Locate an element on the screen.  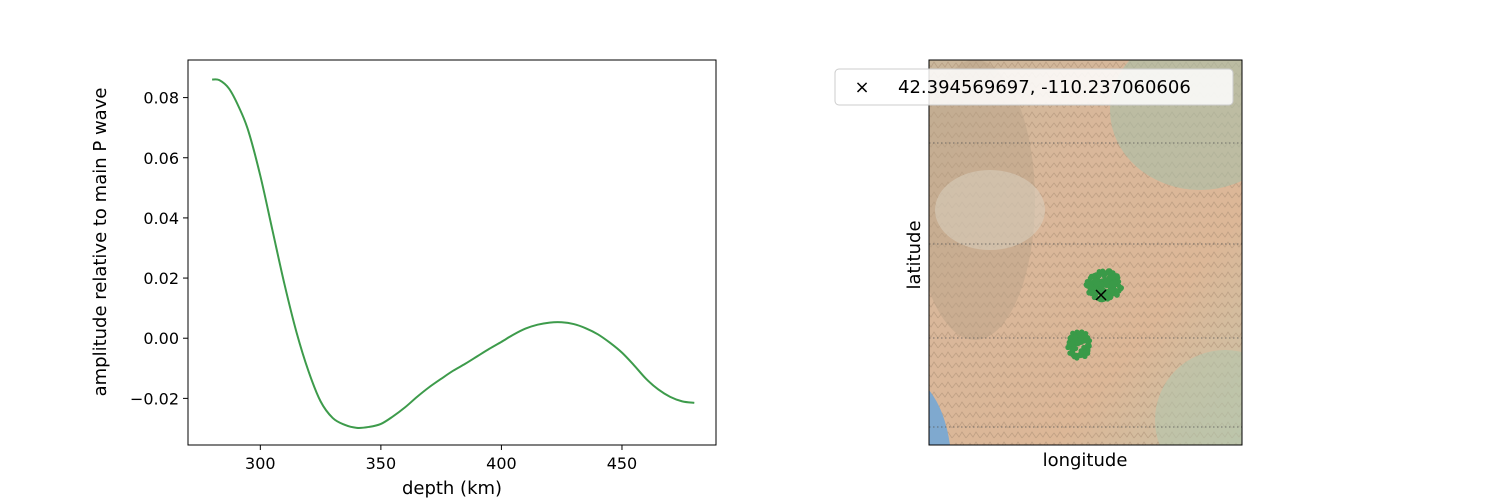
map-y-axis-label: latitude is located at coordinates (914, 254).